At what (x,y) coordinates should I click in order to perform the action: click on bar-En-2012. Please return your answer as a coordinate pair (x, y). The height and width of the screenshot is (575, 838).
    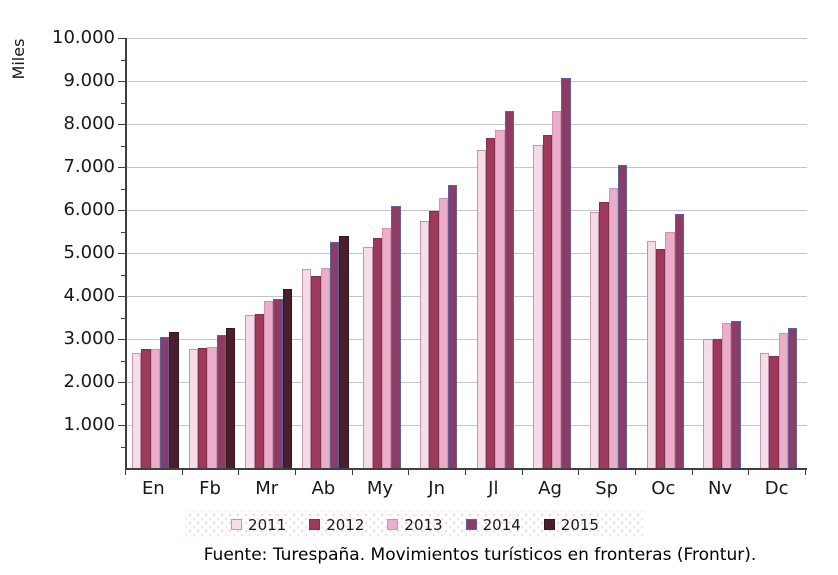
    Looking at the image, I should click on (146, 408).